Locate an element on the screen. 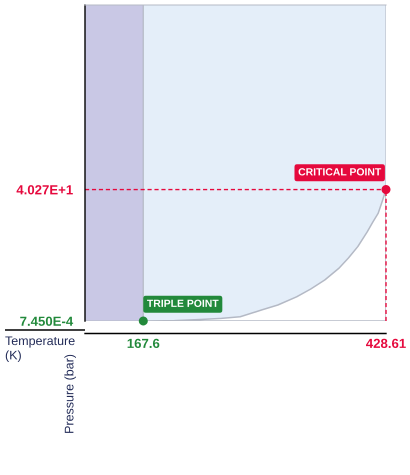 Image resolution: width=410 pixels, height=475 pixels. annotation: TRIPLE POINT is located at coordinates (183, 303).